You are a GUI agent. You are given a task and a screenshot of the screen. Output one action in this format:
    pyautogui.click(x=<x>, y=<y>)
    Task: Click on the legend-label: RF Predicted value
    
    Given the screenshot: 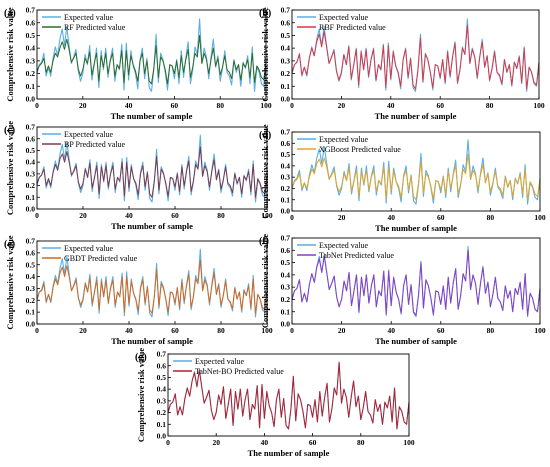 What is the action you would take?
    pyautogui.click(x=95, y=27)
    